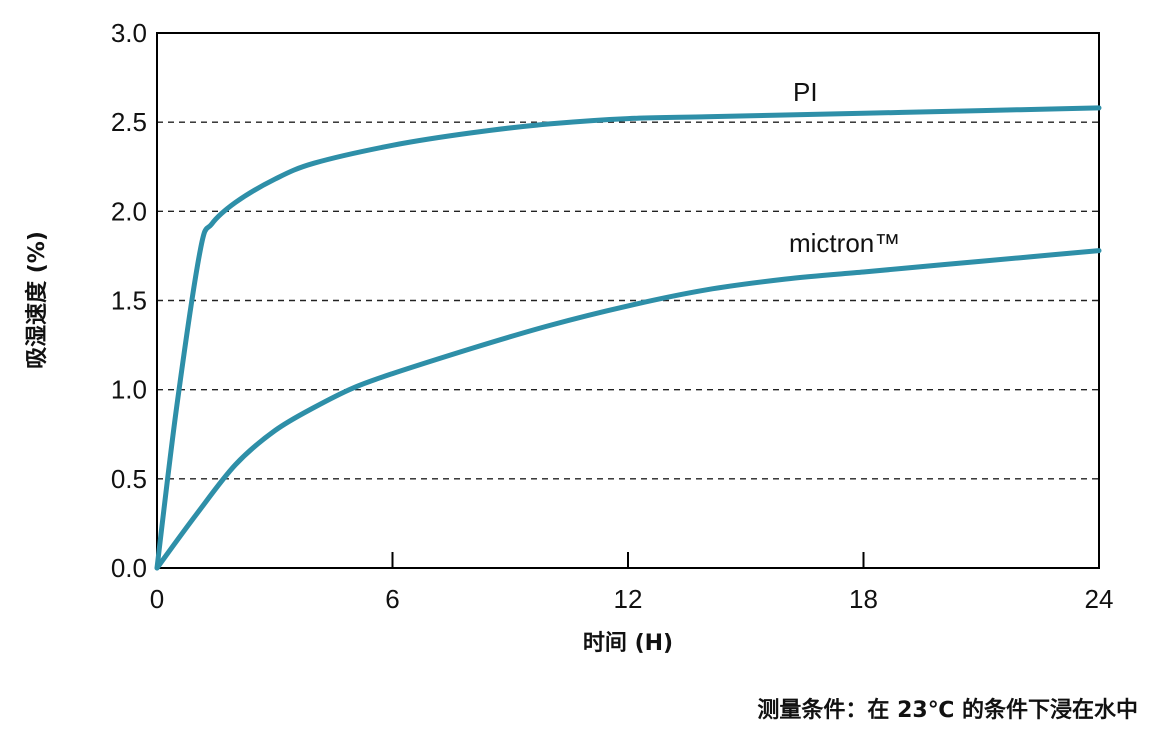  Describe the element at coordinates (392, 599) in the screenshot. I see `x-tick-label: 6` at that location.